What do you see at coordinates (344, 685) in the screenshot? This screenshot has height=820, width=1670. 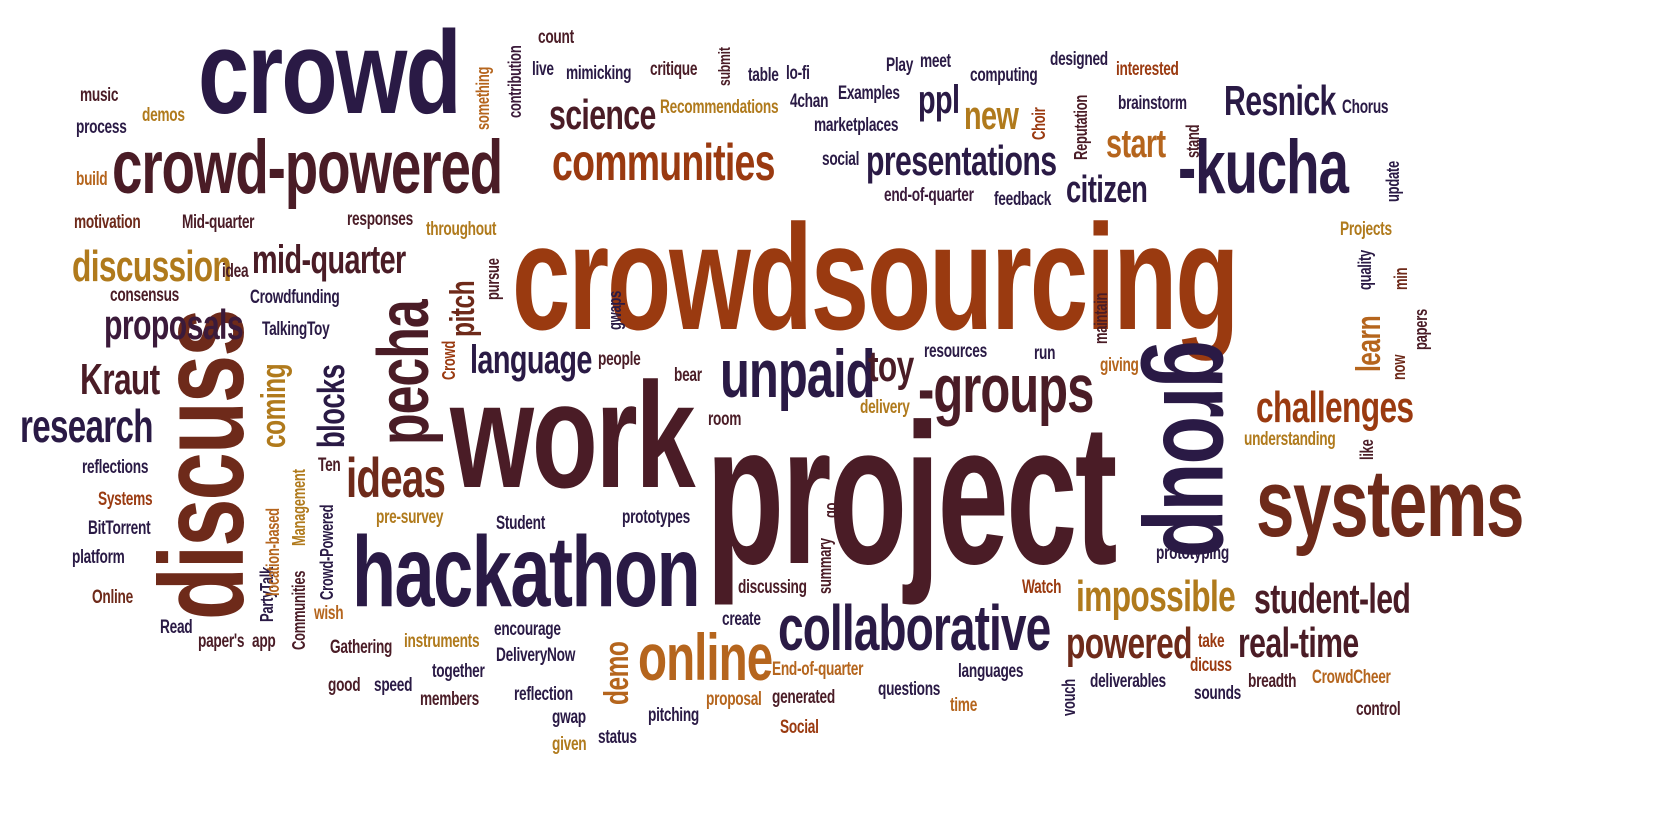 I see `word-good: good` at bounding box center [344, 685].